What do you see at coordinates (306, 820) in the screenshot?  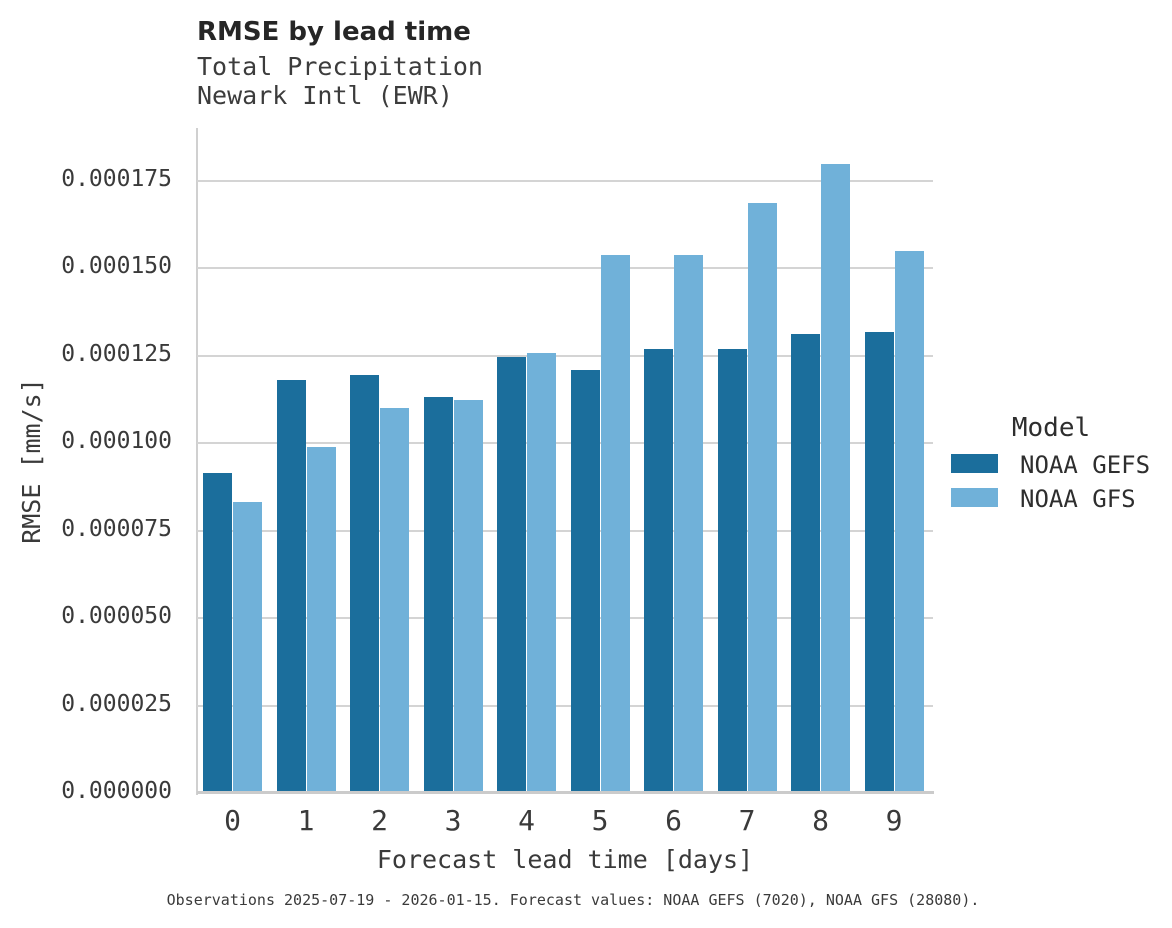 I see `x-tick-label: 1` at bounding box center [306, 820].